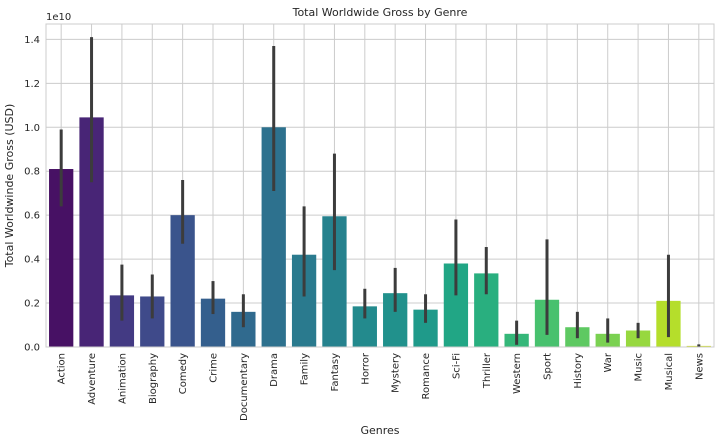 This screenshot has width=722, height=443. Describe the element at coordinates (396, 373) in the screenshot. I see `x-tick-label: Mystery` at that location.